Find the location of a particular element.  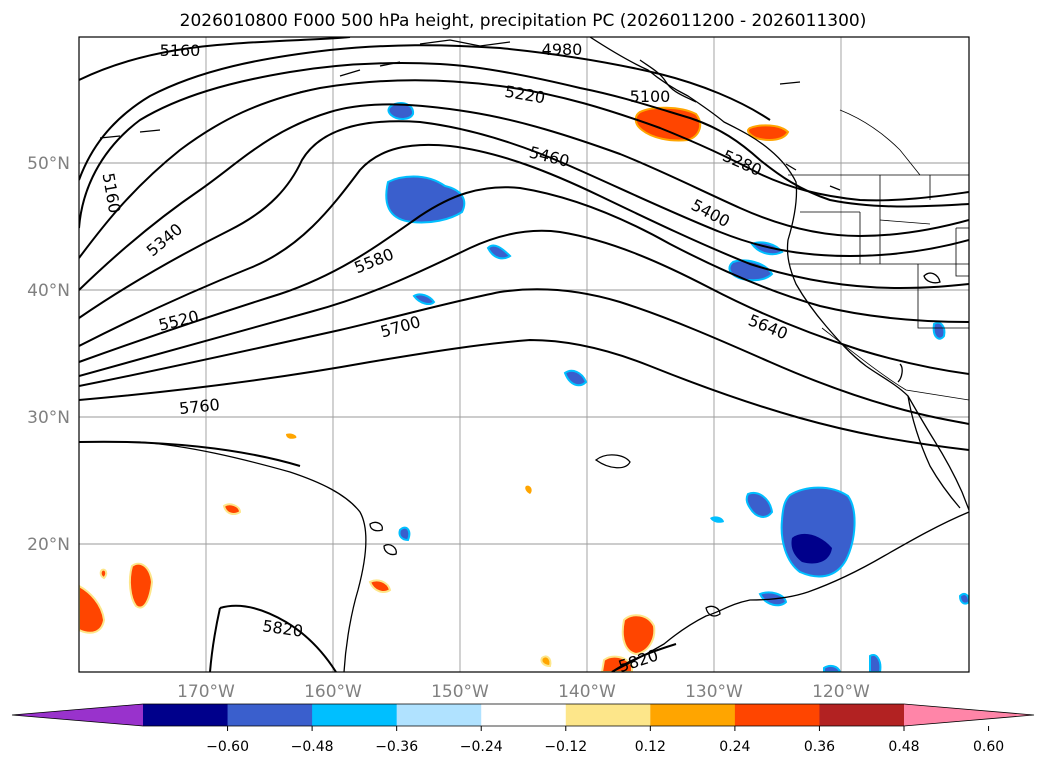

precip-patch-strong-negative is located at coordinates (811, 548).